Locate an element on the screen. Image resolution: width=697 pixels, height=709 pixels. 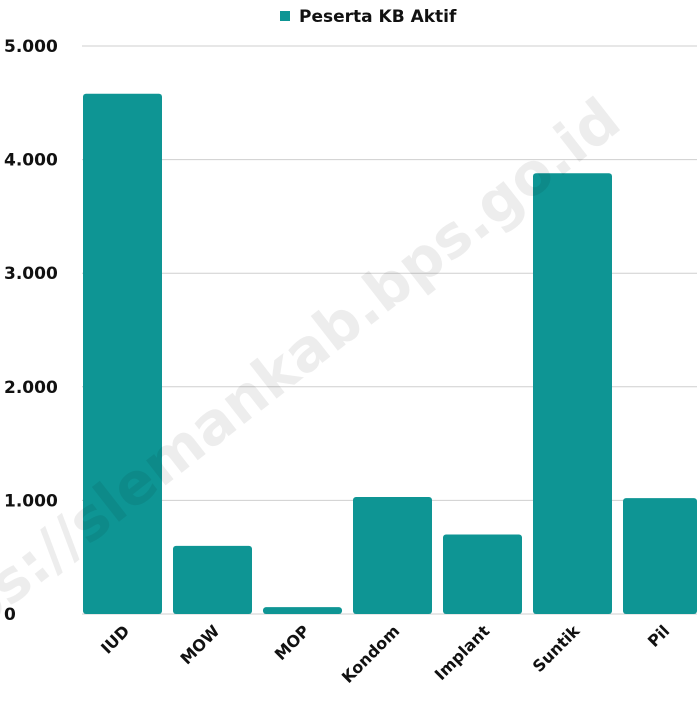
bar-iud is located at coordinates (122, 354).